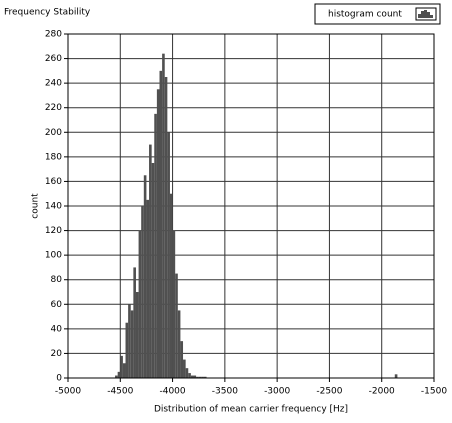 Image resolution: width=452 pixels, height=423 pixels. What do you see at coordinates (53, 231) in the screenshot?
I see `y-tick-label: 120` at bounding box center [53, 231].